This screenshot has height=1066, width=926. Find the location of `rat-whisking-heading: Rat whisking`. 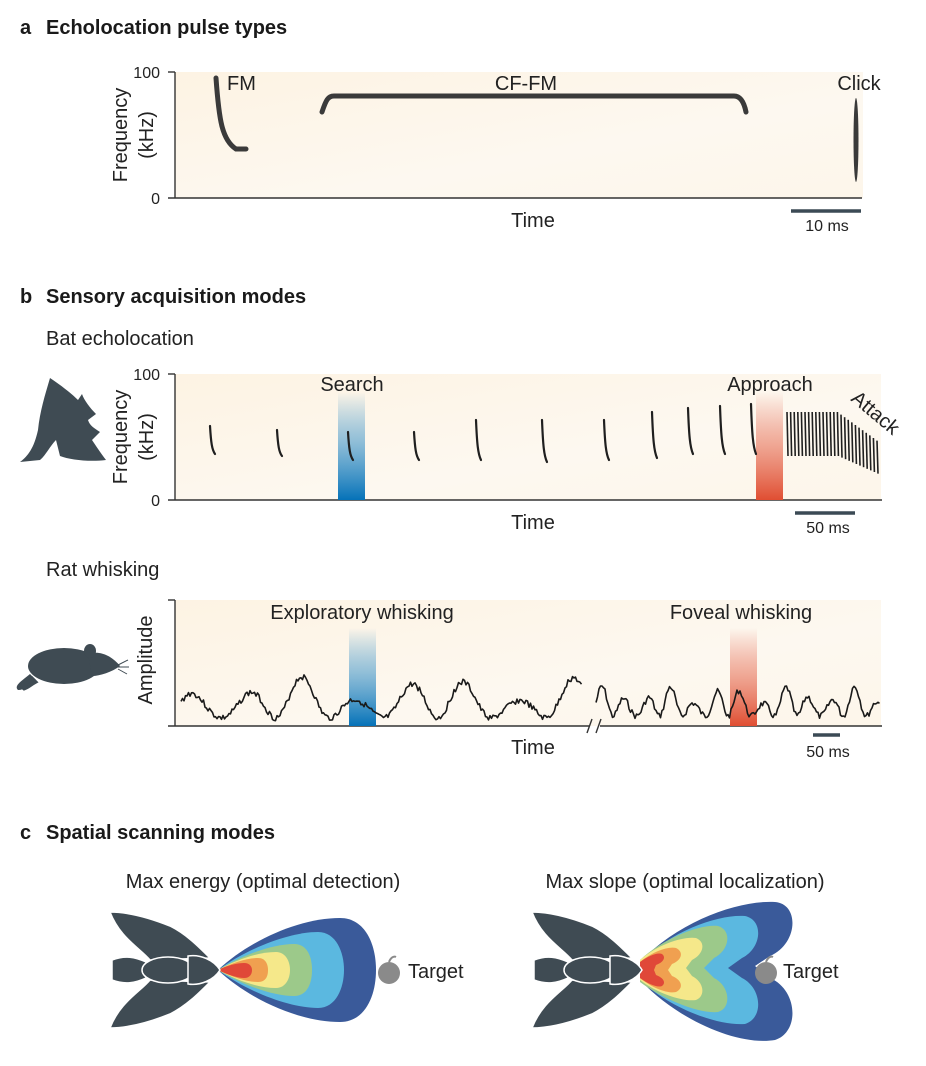

rat-whisking-heading: Rat whisking is located at coordinates (102, 570).